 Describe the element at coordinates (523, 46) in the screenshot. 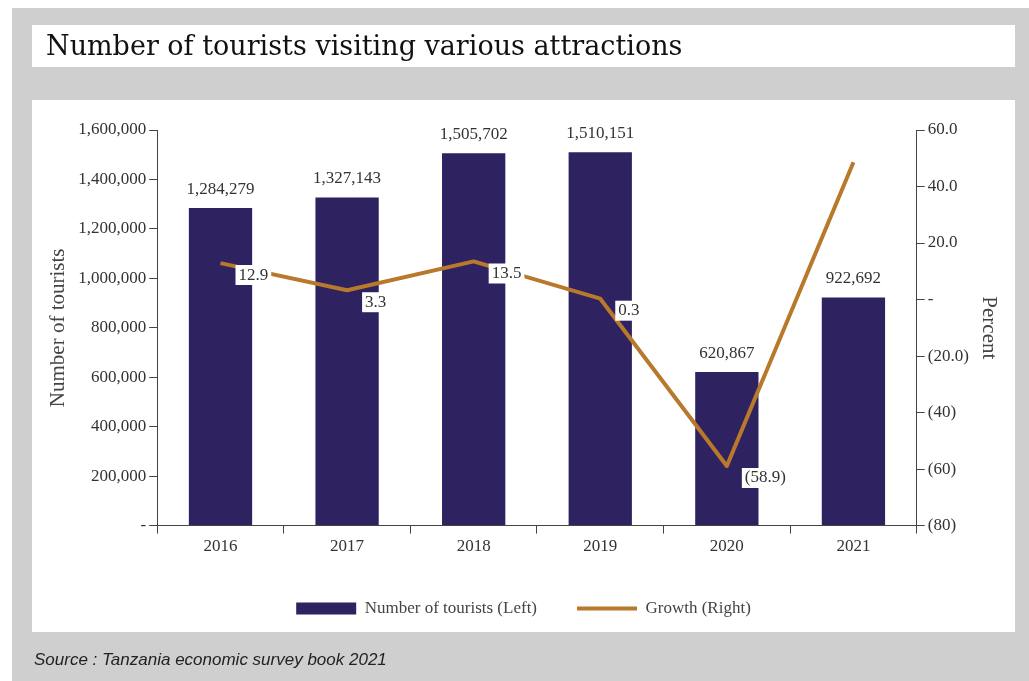

I see `chart-title: Number of tourists visiting various attractions` at that location.